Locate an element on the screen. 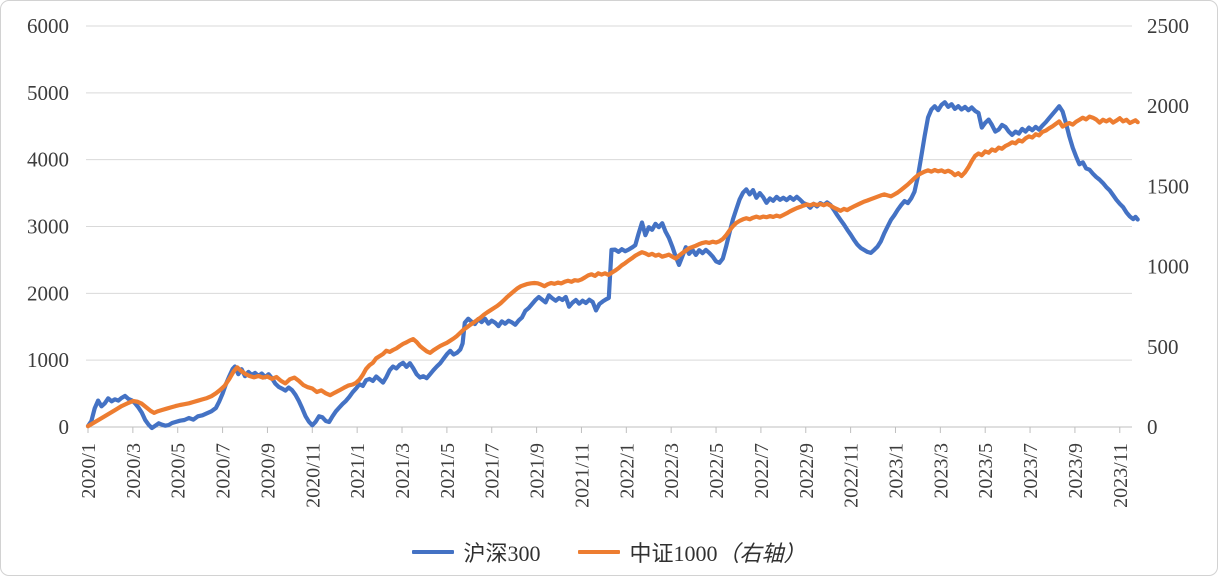 Image resolution: width=1218 pixels, height=576 pixels. y-axis-left-label: 2000 is located at coordinates (48, 293).